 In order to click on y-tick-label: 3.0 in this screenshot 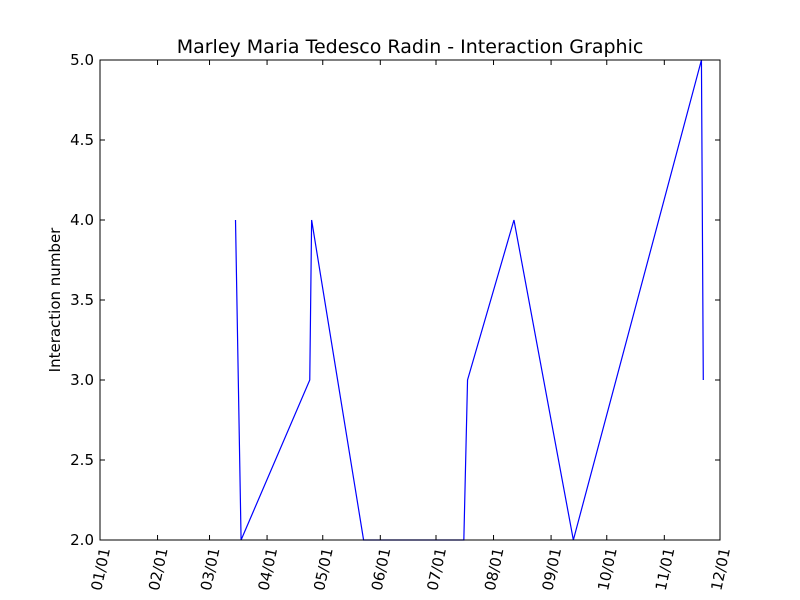, I will do `click(82, 380)`.